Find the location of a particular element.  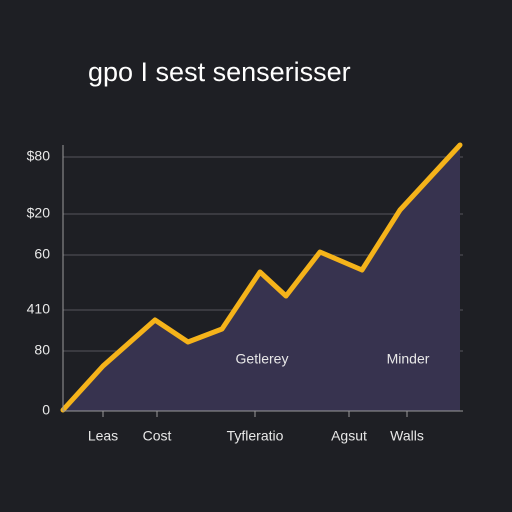

x-tick-label: Leas is located at coordinates (103, 436).